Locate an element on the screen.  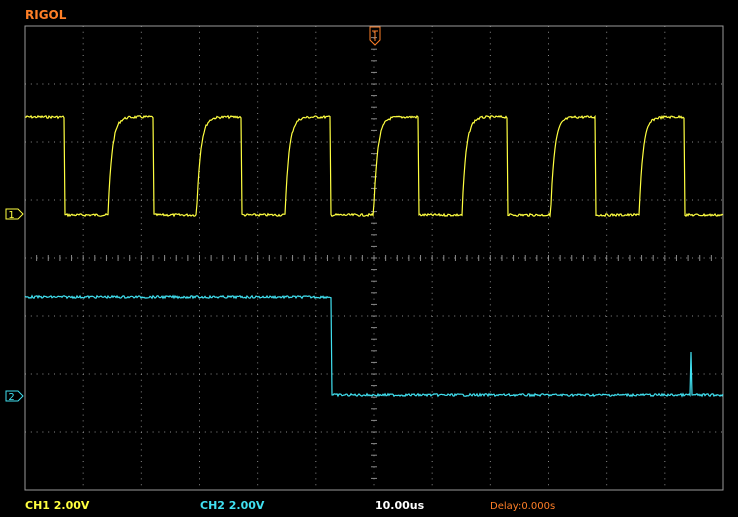
ch1-marker-label: 1 is located at coordinates (11, 215).